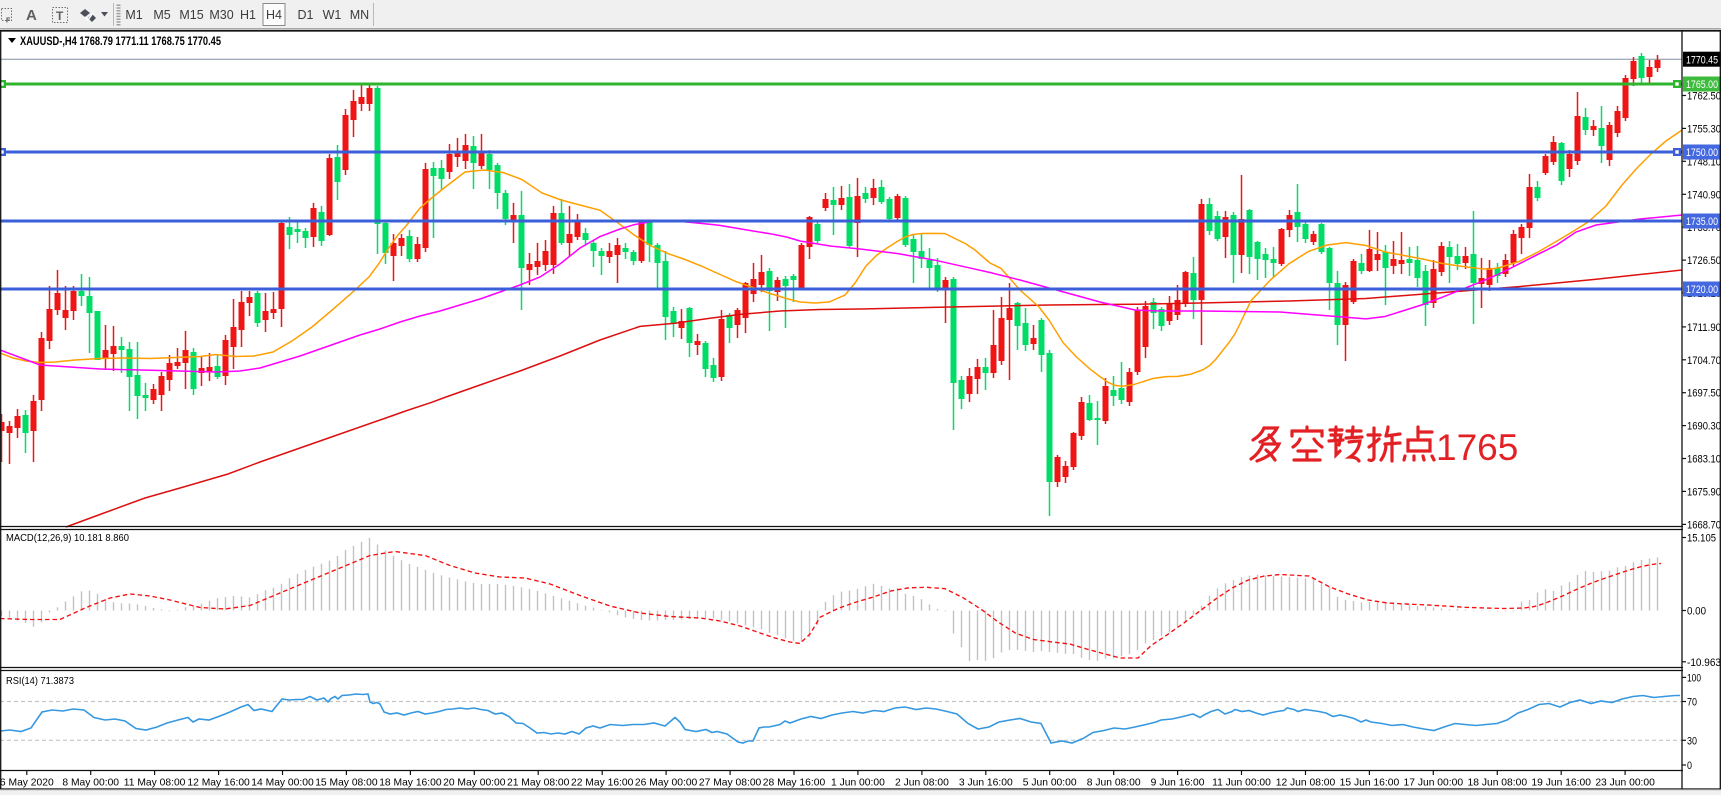  Describe the element at coordinates (1498, 783) in the screenshot. I see `svg-text: 18 Jun 08:00` at that location.